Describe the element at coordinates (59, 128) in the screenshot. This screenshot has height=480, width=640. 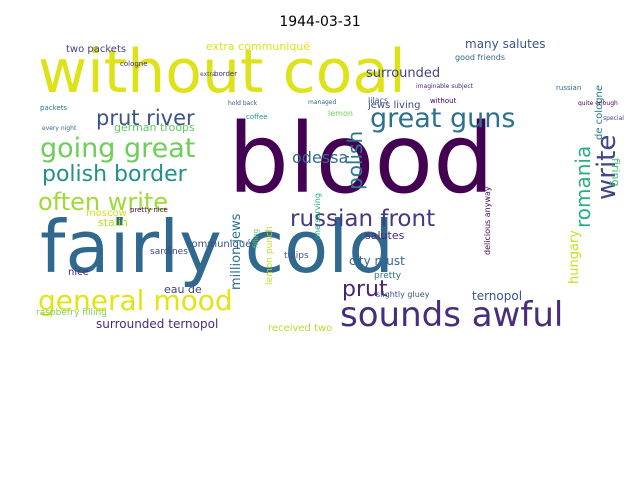
I see `cloud-word: every night` at that location.